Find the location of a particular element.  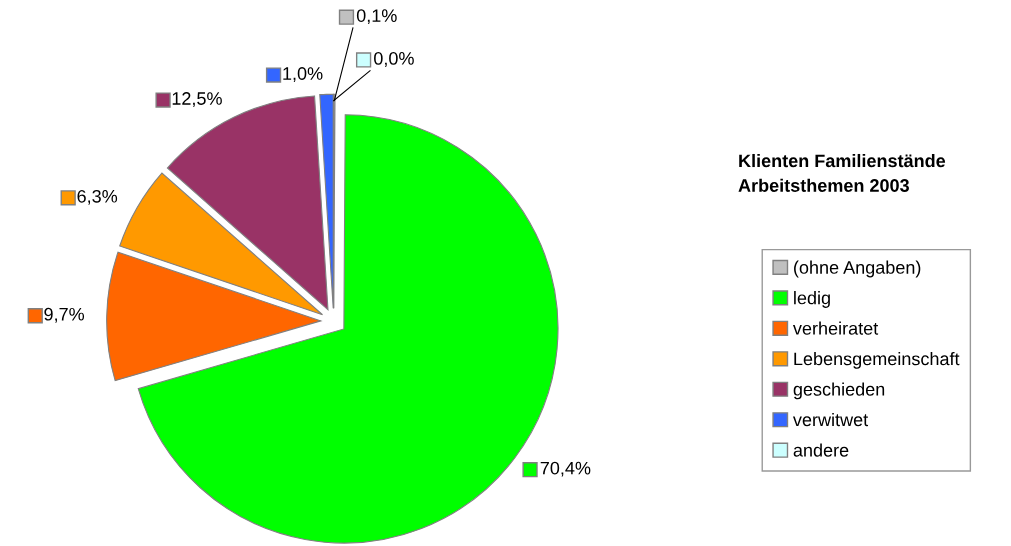

text: 0,0% is located at coordinates (394, 59).